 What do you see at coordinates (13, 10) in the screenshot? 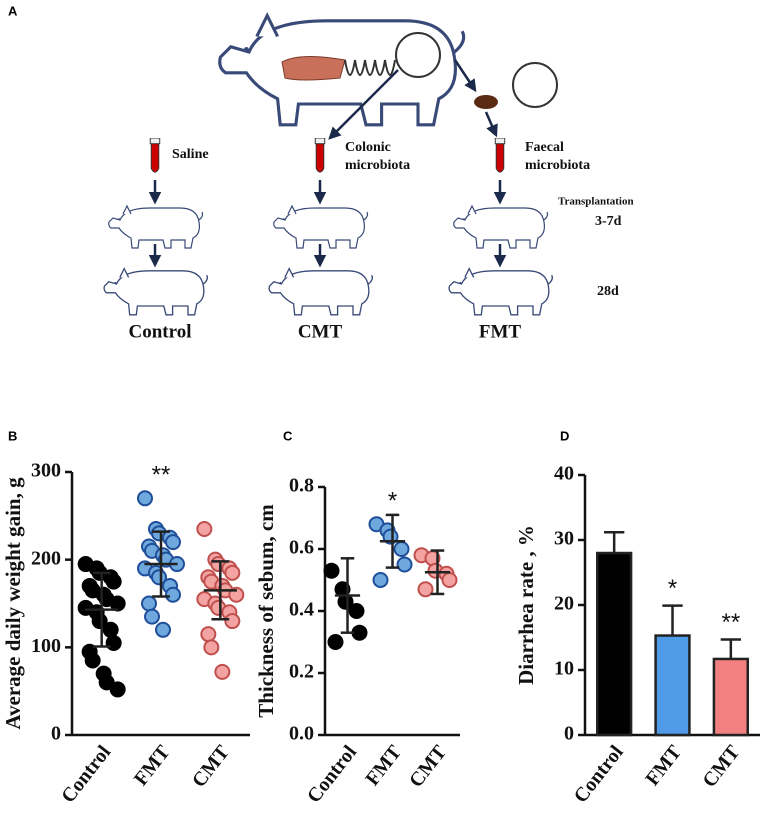
I see `panel-label: A` at bounding box center [13, 10].